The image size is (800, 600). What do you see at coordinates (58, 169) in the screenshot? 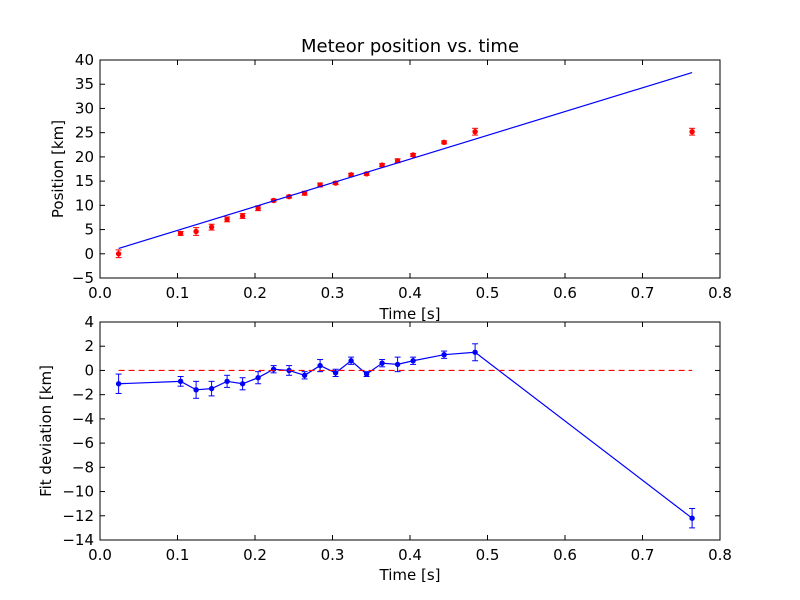
I see `position-y-axis-label: Position [km]` at bounding box center [58, 169].